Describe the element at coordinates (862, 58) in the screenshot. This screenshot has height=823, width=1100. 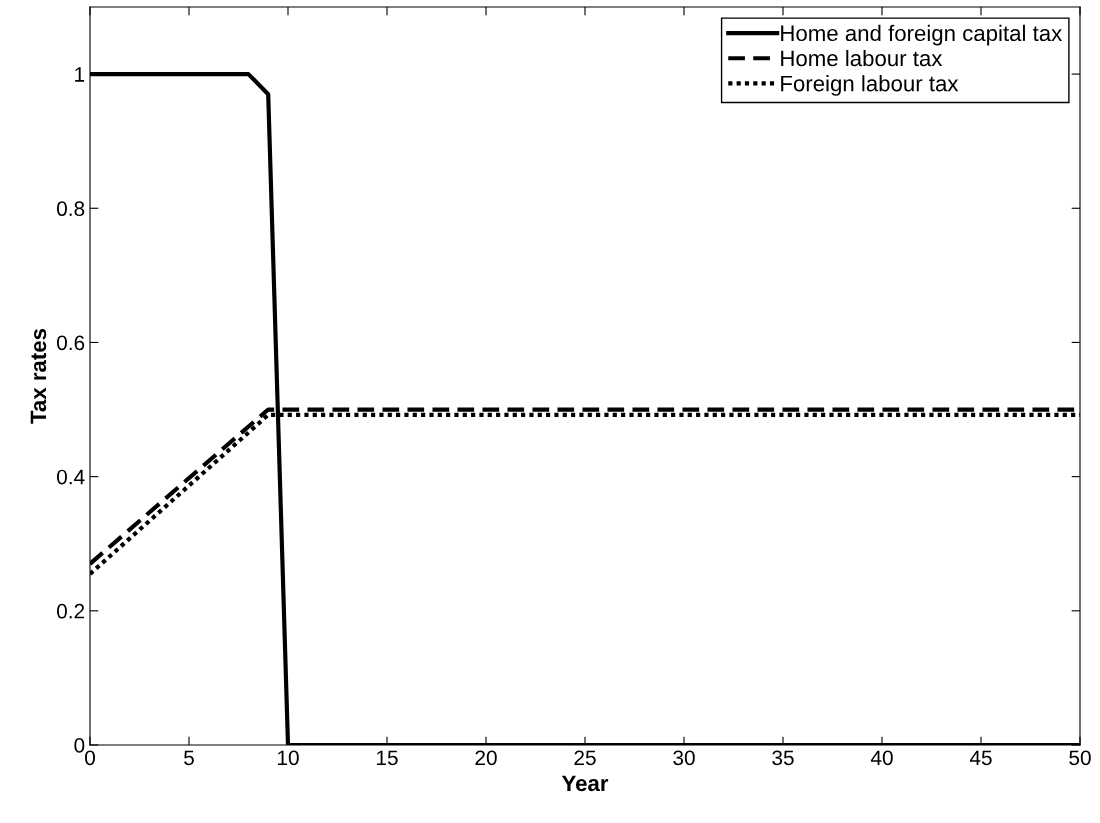
I see `legend-label: Home labour tax` at that location.